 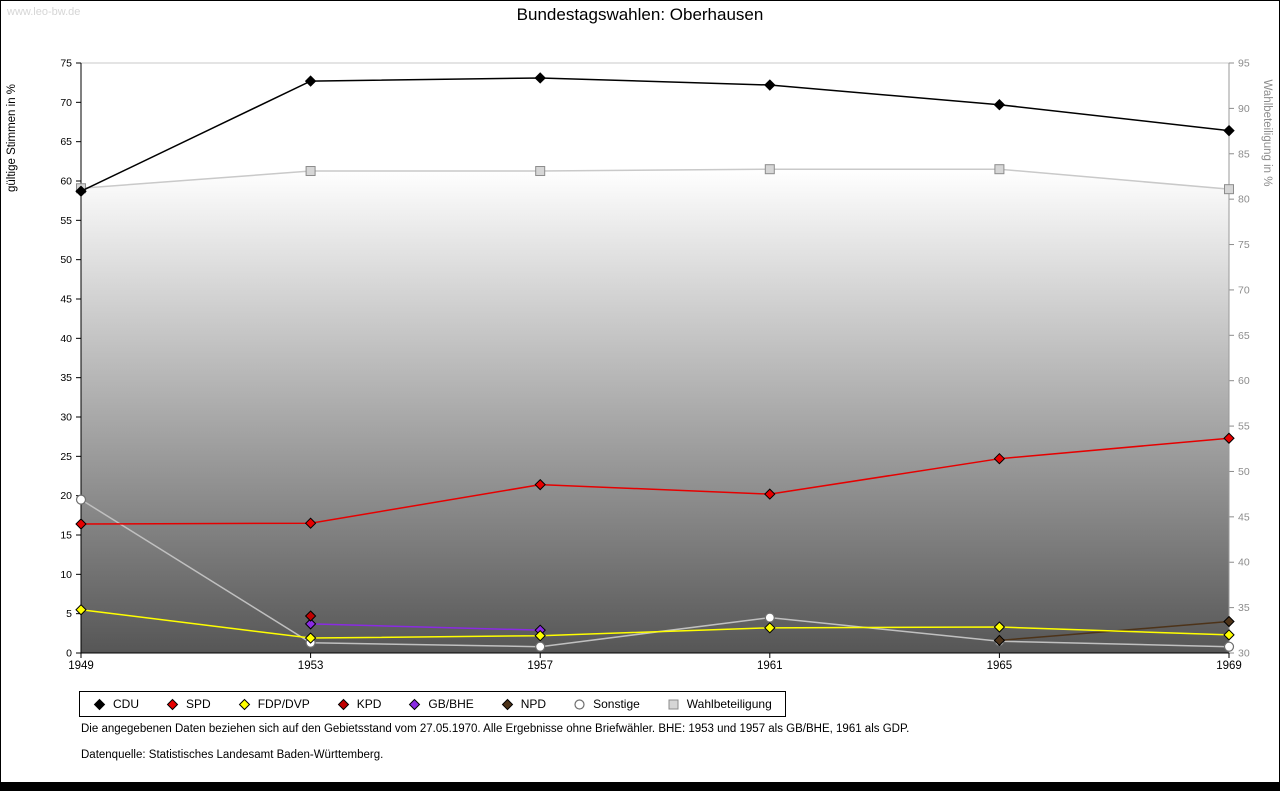 I want to click on legend-item-fdp-dvp: FDP/DVP, so click(x=274, y=704).